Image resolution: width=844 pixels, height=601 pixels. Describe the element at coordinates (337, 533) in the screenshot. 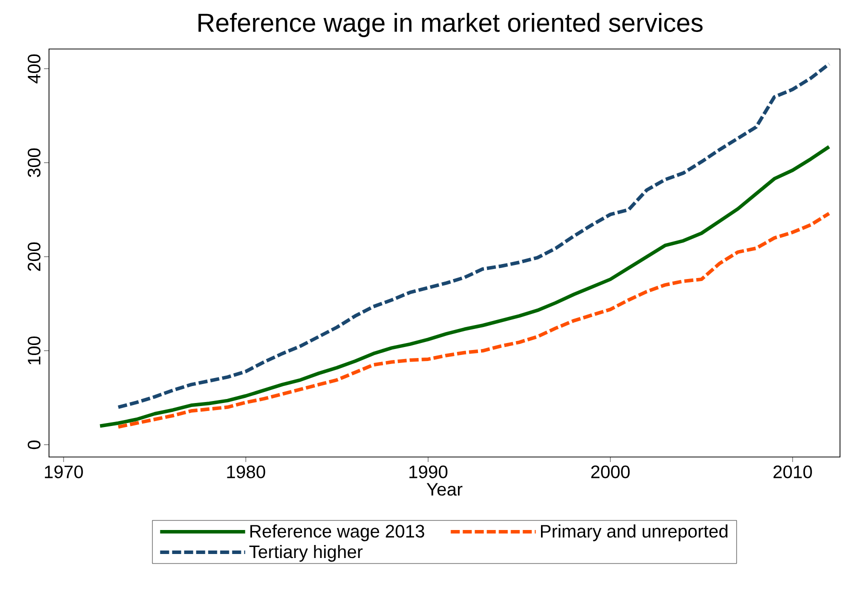

I see `legend-label: Reference wage 2013` at that location.